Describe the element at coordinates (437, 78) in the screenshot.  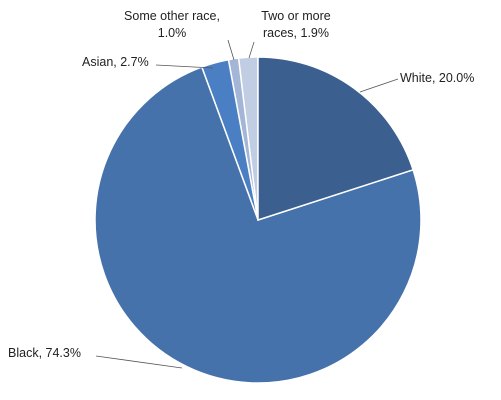
I see `data-label: White, 20.0%` at that location.